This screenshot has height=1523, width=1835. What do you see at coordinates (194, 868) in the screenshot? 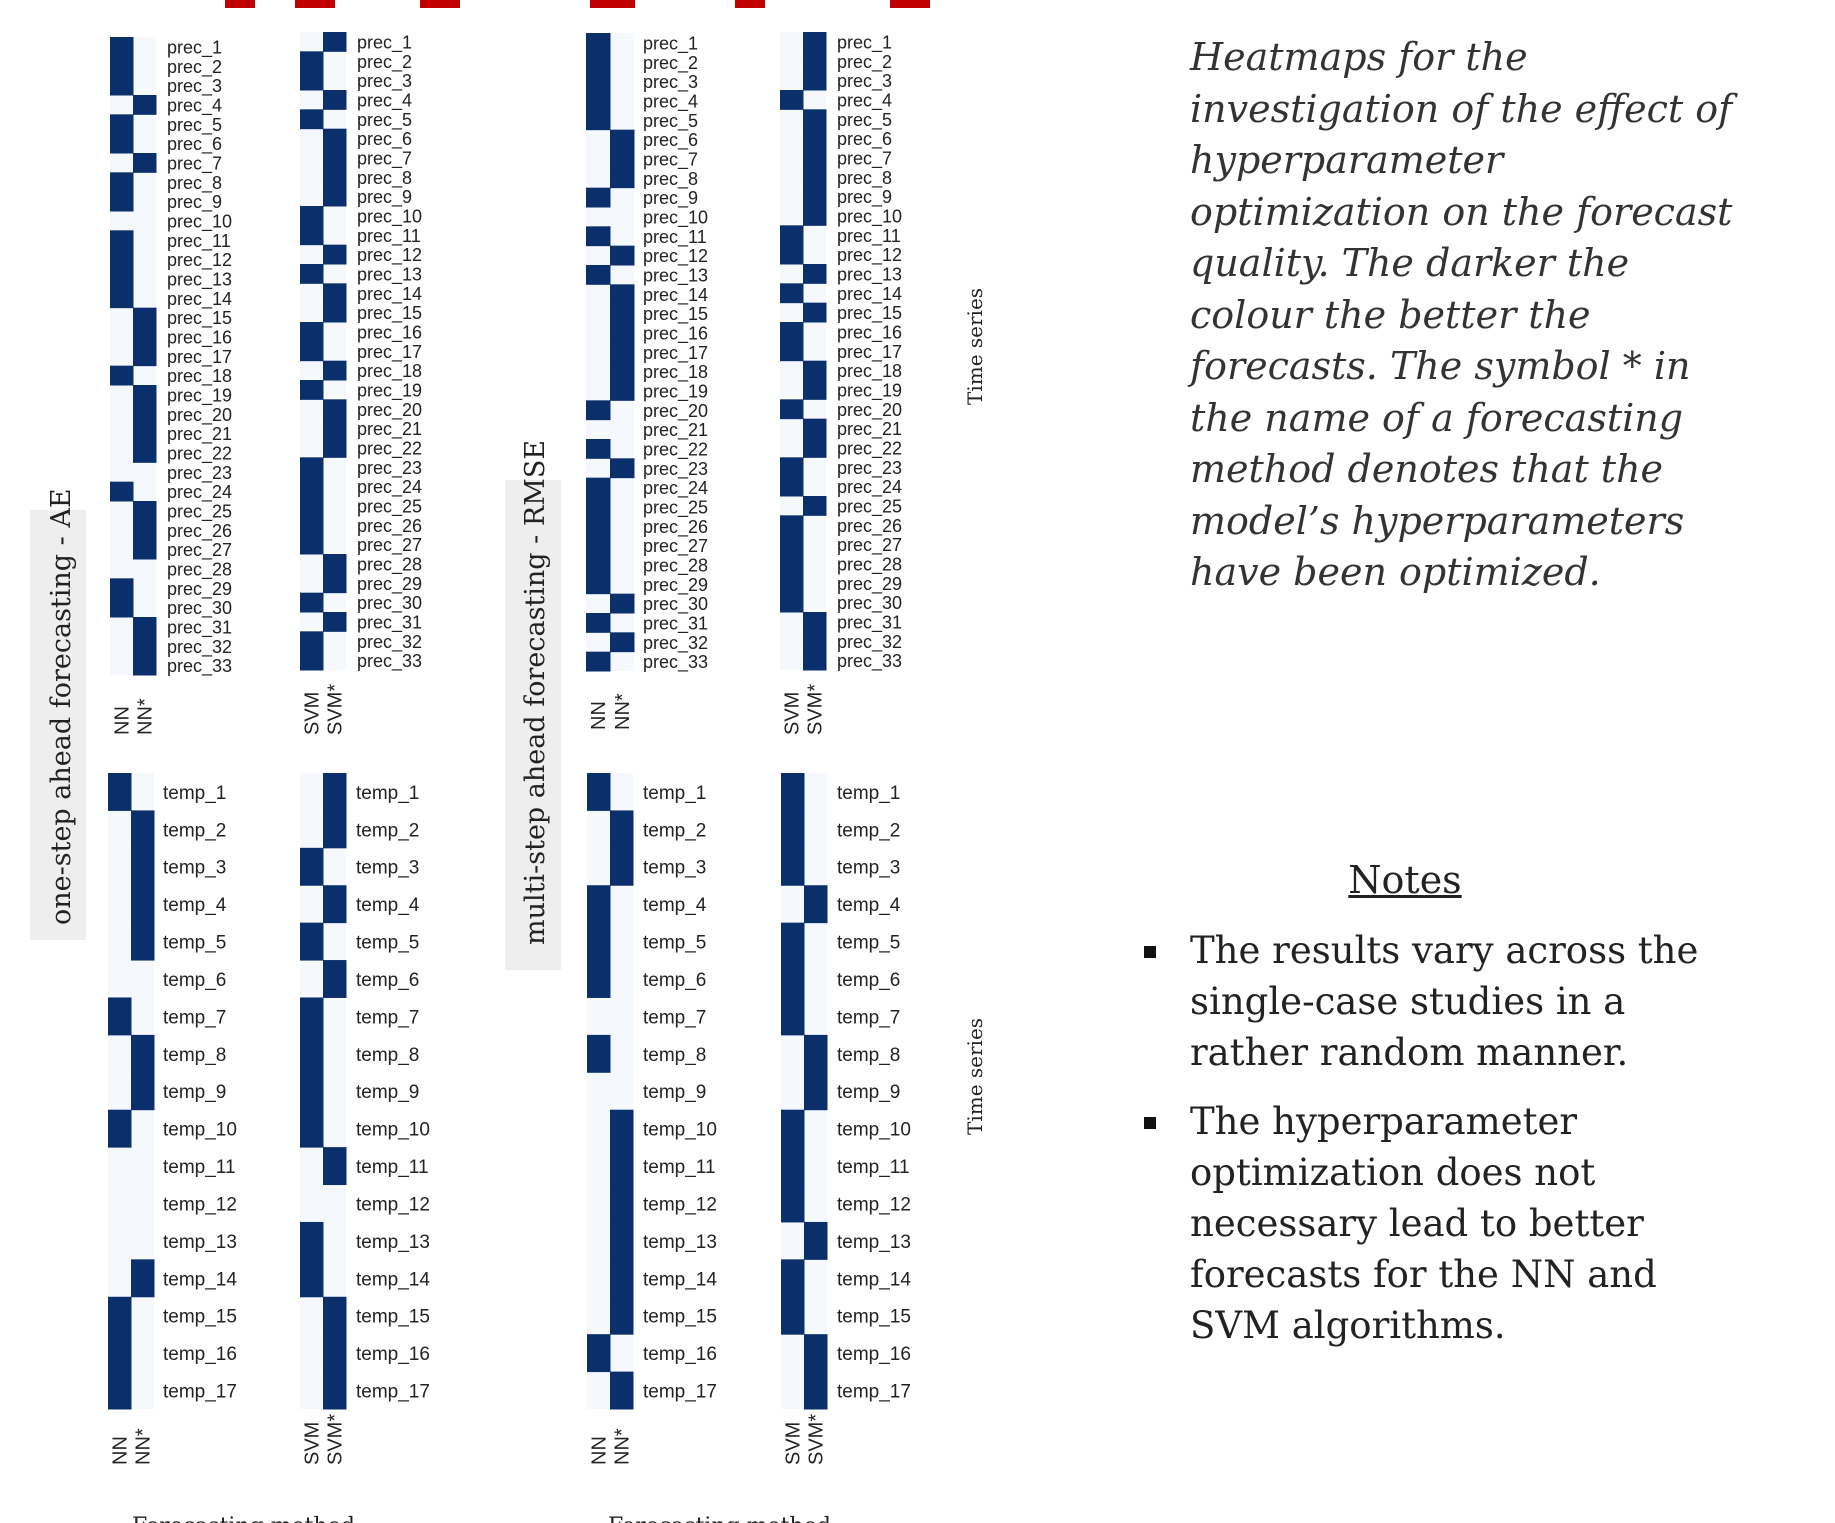
I see `row-label: temp_3` at bounding box center [194, 868].